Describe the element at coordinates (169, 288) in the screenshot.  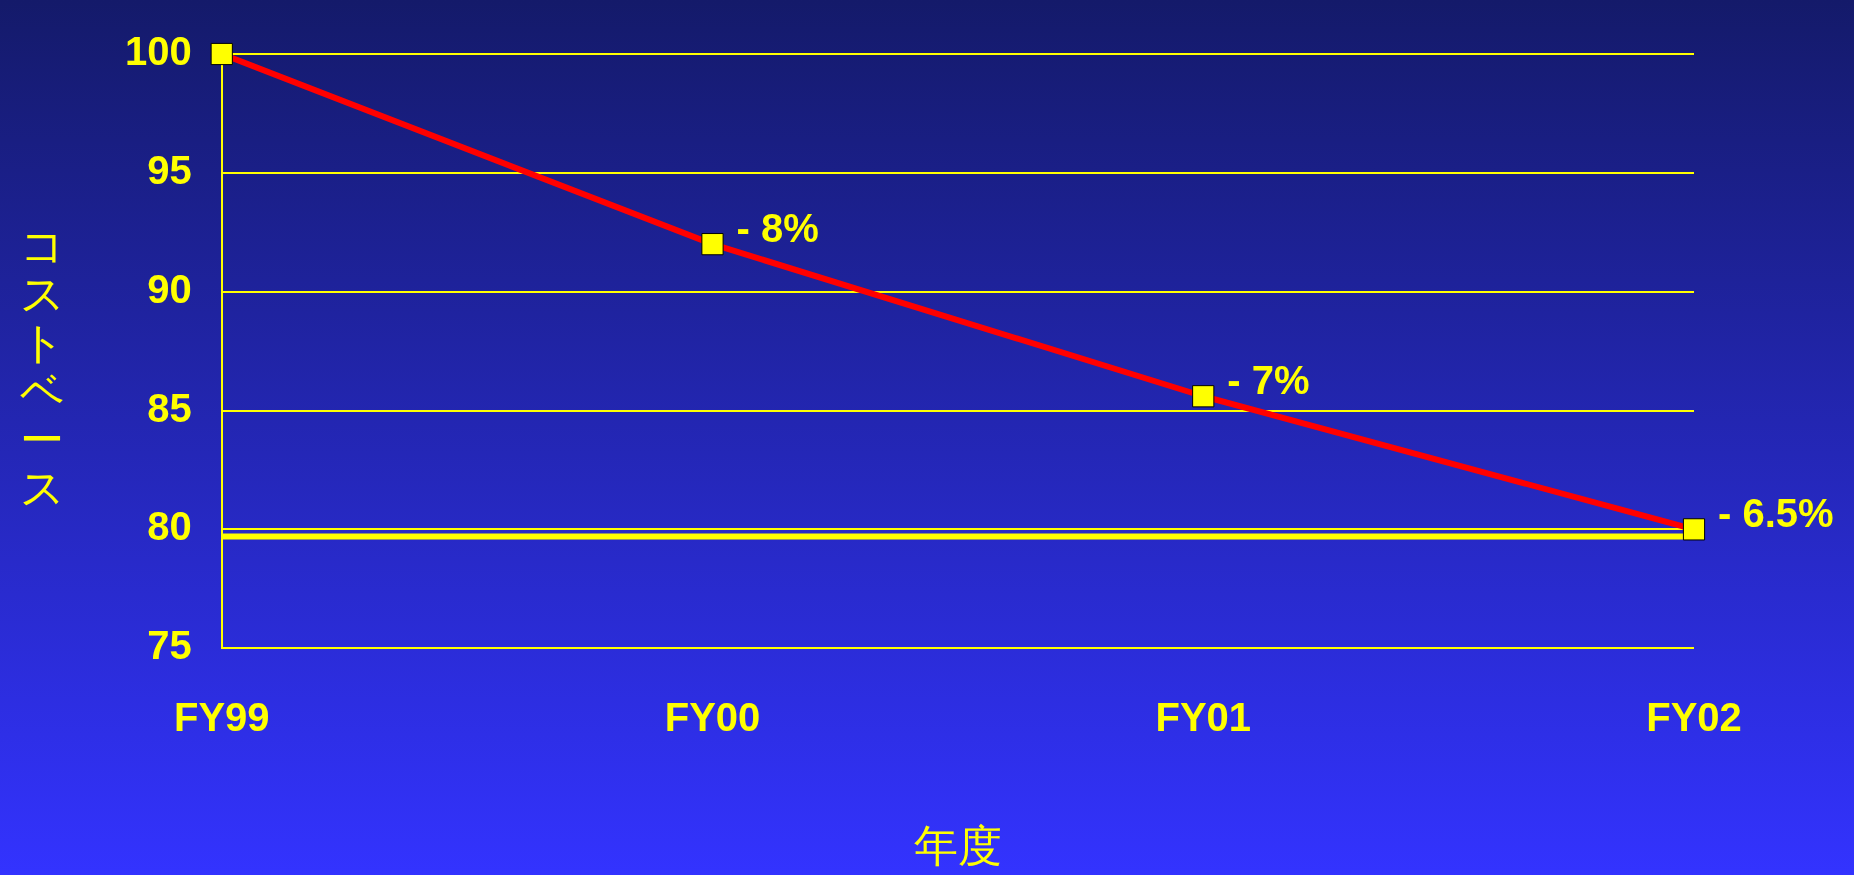
I see `y-tick-label: 90` at that location.